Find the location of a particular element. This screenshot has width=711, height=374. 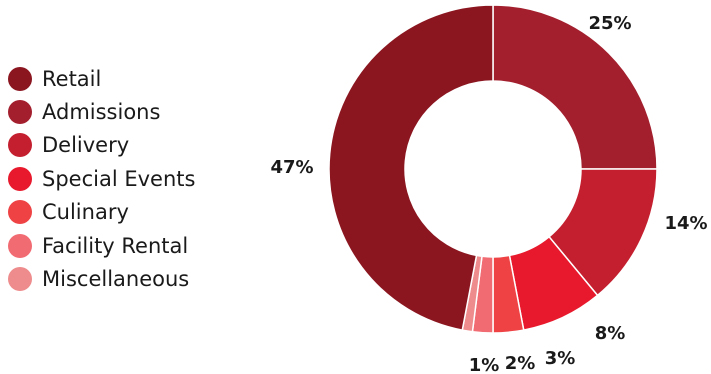

legend-item-retail: Retail is located at coordinates (101, 78).